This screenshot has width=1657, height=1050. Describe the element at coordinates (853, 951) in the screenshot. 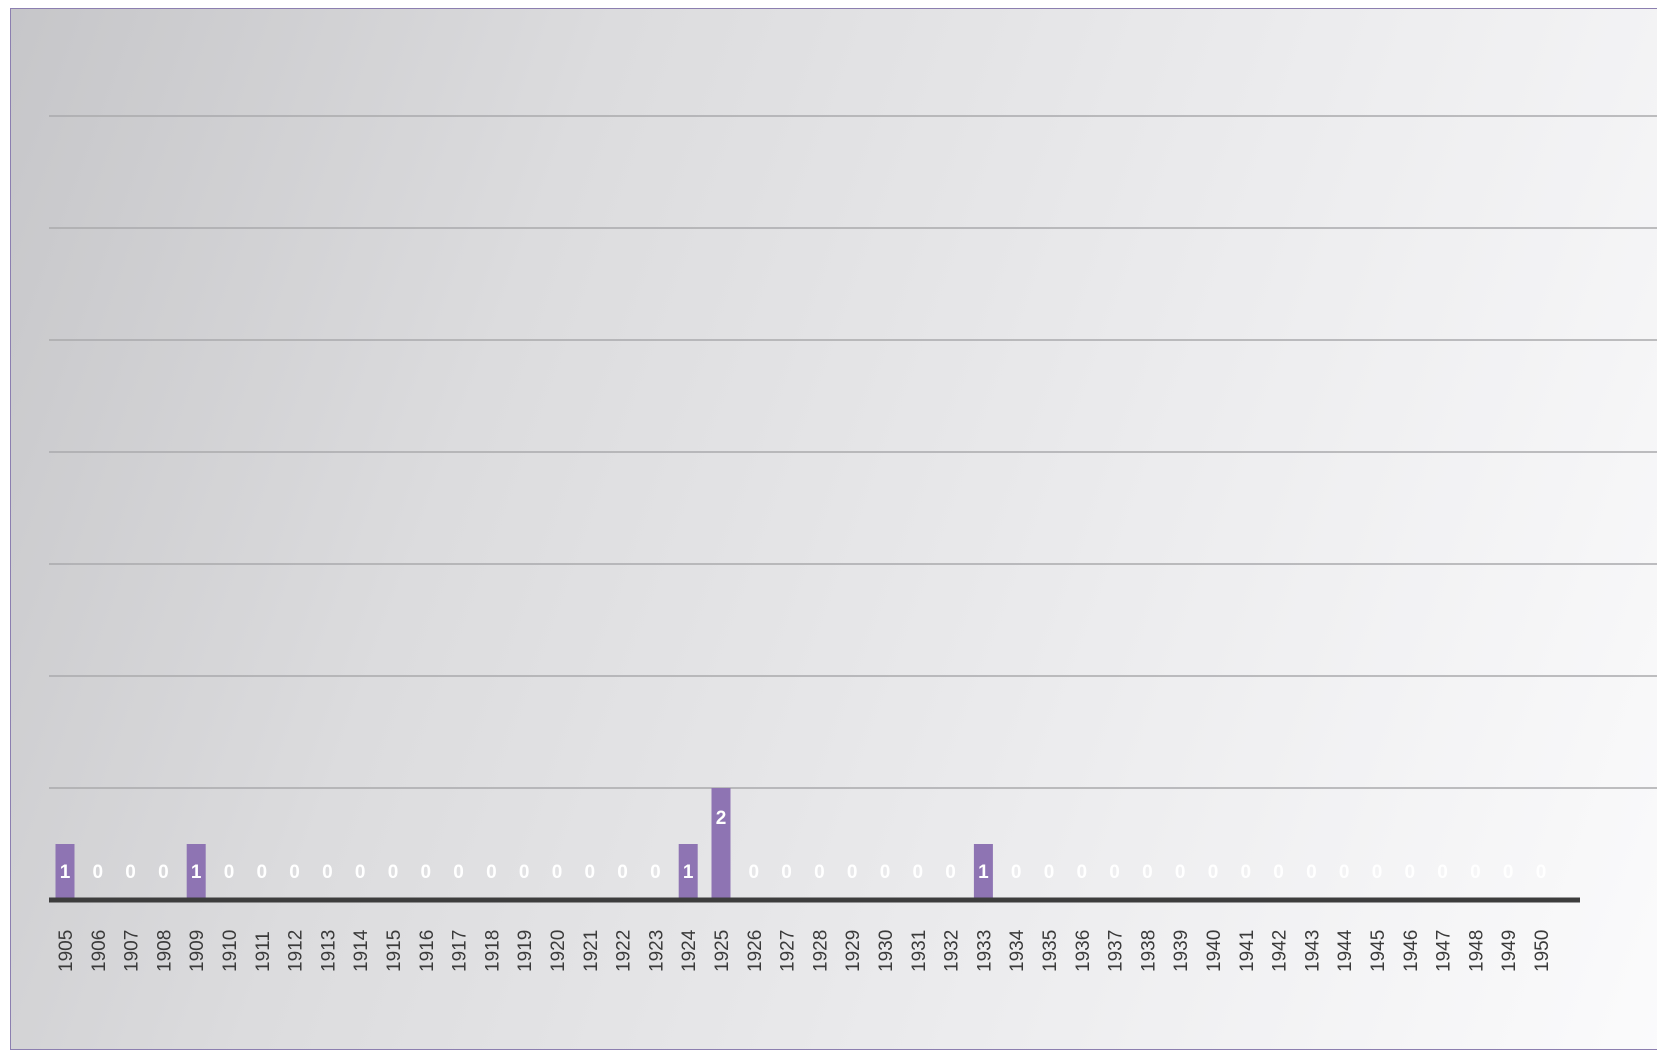

I see `x-tick-label: 1929` at that location.